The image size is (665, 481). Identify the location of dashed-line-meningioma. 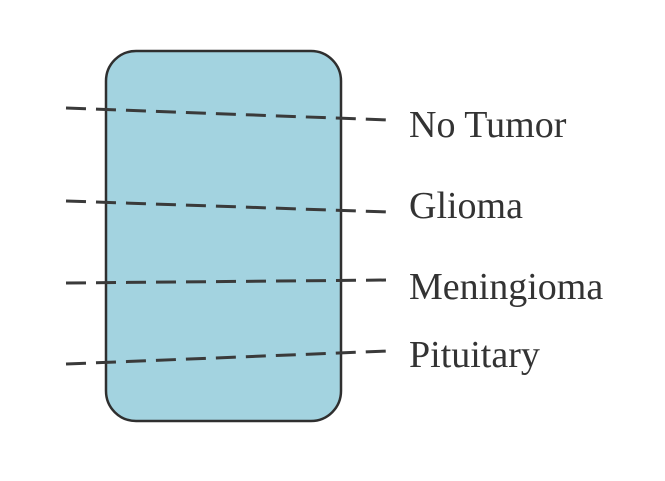
(227, 281).